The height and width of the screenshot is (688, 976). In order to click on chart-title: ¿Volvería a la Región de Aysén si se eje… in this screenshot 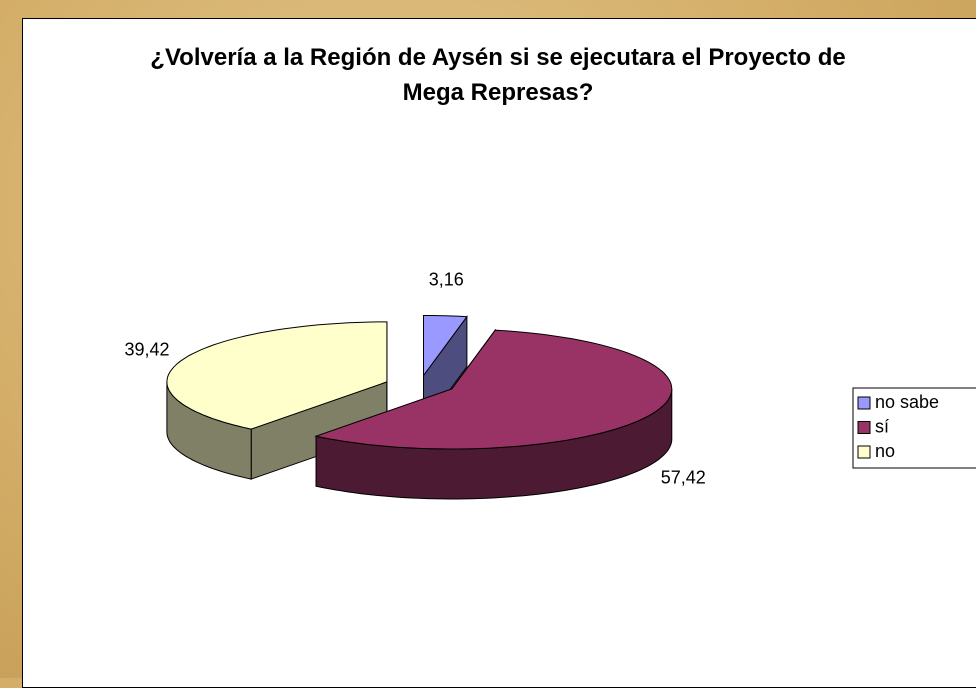, I will do `click(498, 75)`.